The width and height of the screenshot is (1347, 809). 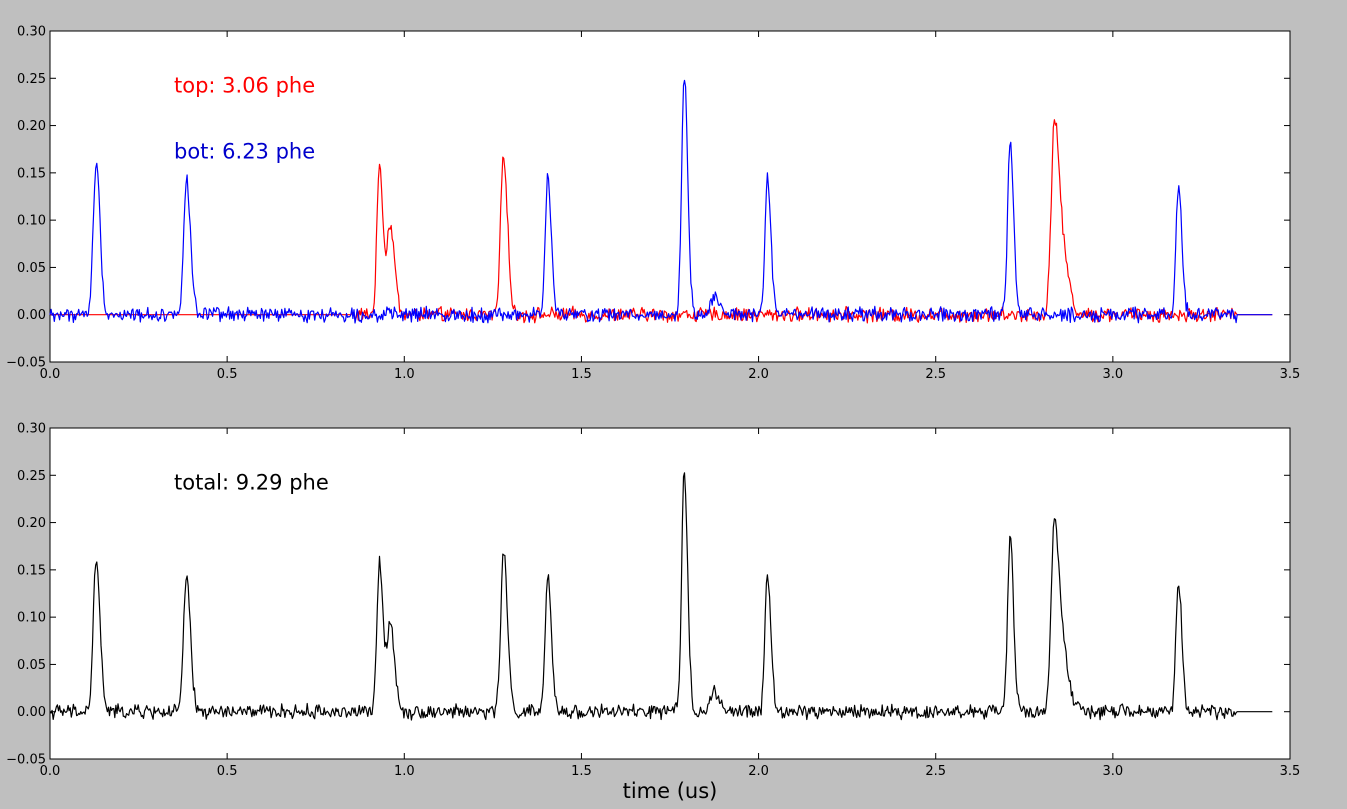 I want to click on top-ytick-label: −0.05, so click(x=26, y=363).